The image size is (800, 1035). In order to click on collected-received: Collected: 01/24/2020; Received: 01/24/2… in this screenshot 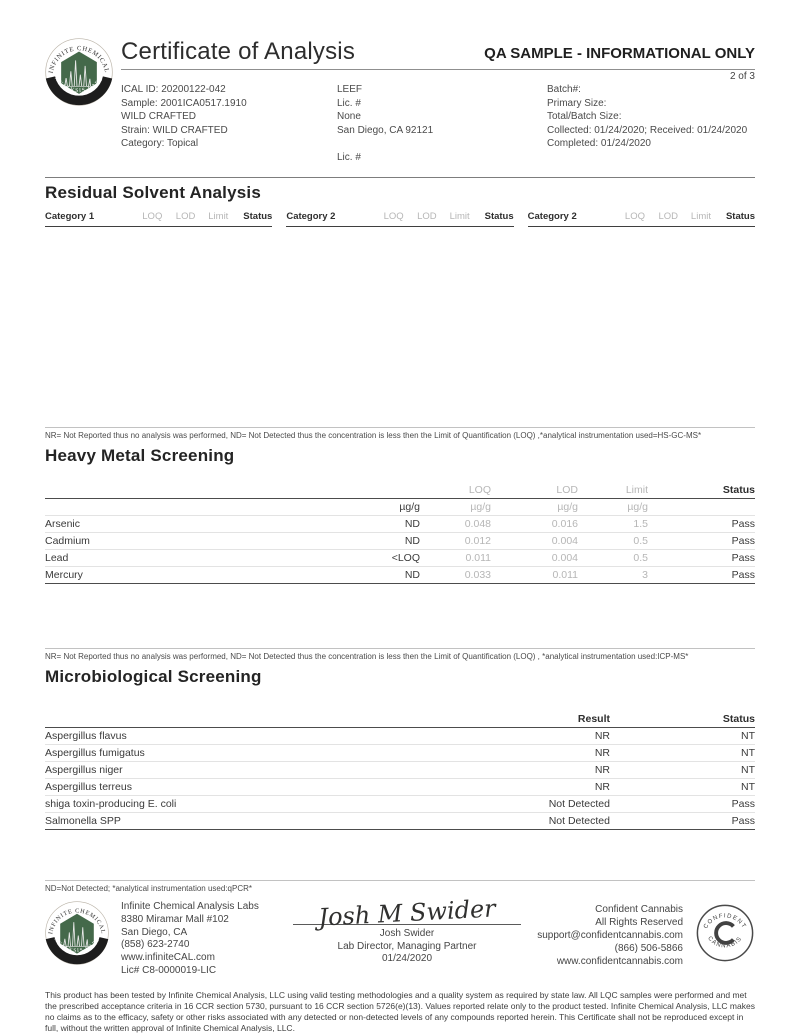, I will do `click(647, 130)`.